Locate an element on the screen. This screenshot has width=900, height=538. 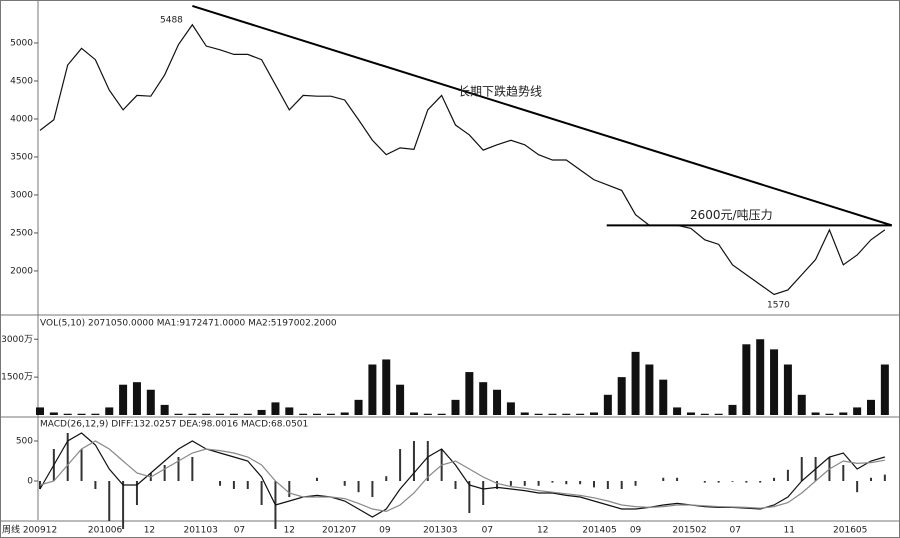
y-tick-label: 3000 is located at coordinates (21, 195).